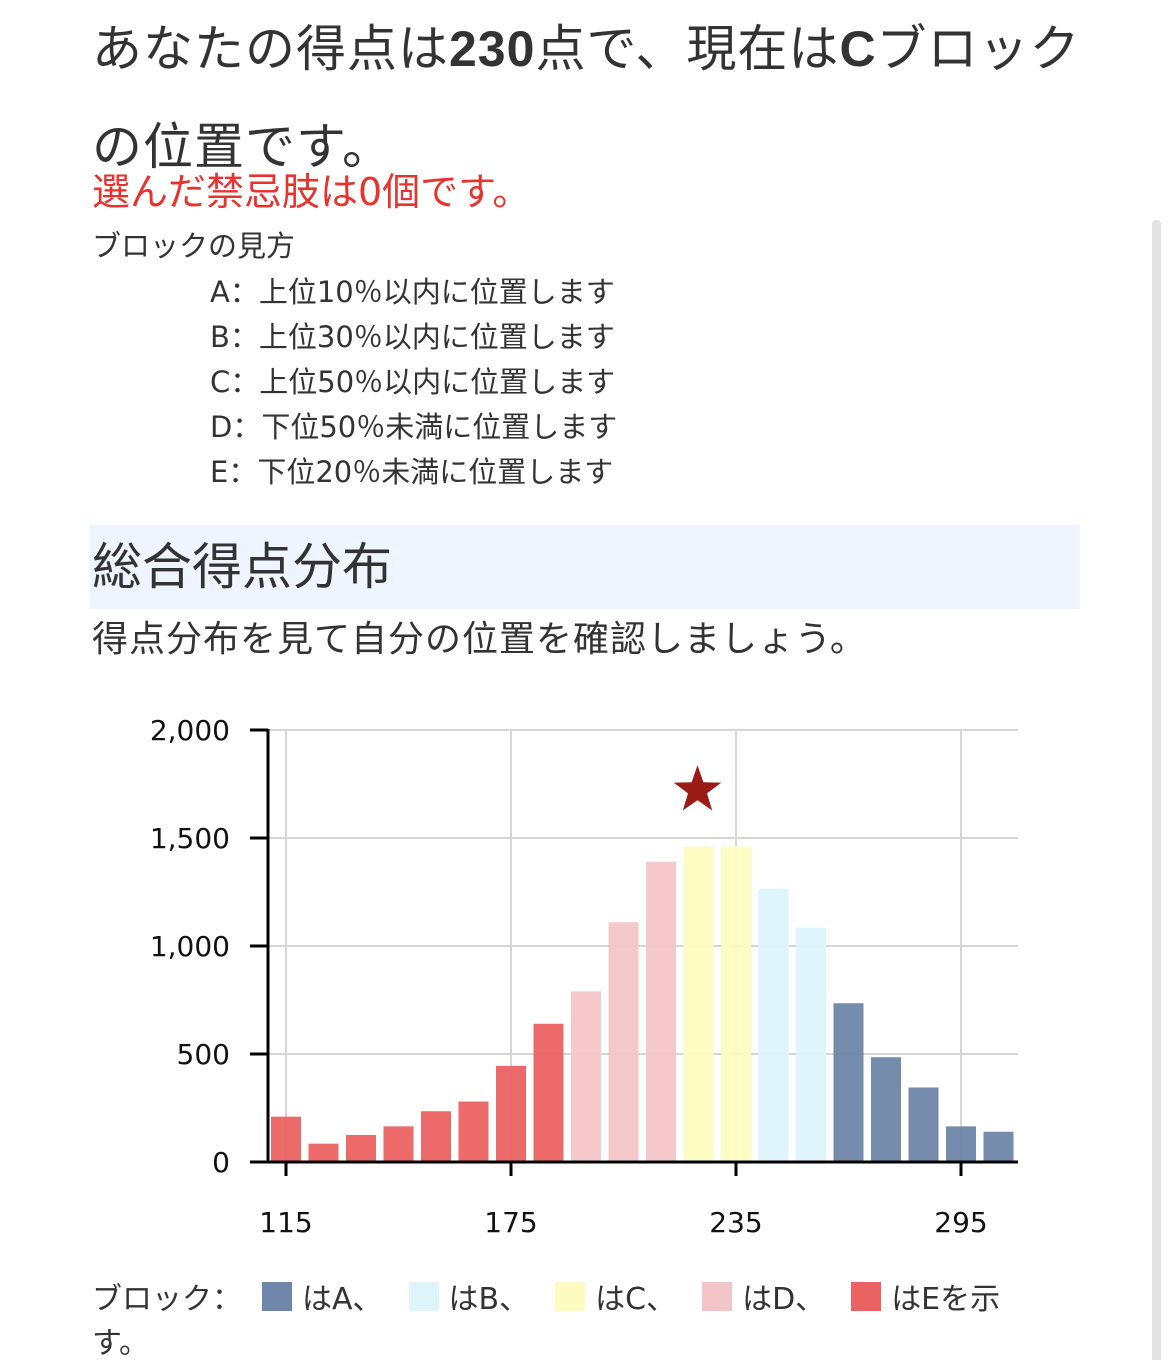 The image size is (1170, 1366). What do you see at coordinates (756, 1299) in the screenshot?
I see `legend-item-d: はD、` at bounding box center [756, 1299].